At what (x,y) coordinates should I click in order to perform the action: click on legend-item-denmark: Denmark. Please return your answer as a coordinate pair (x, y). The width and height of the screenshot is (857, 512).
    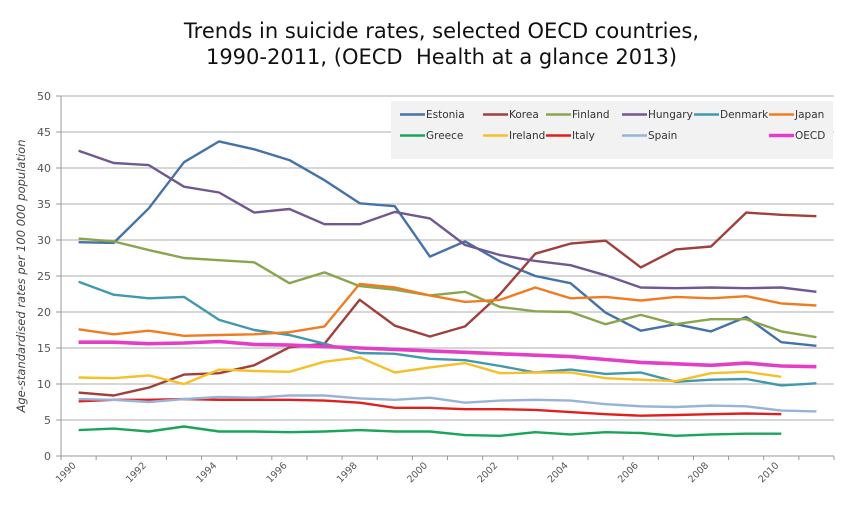
    Looking at the image, I should click on (731, 115).